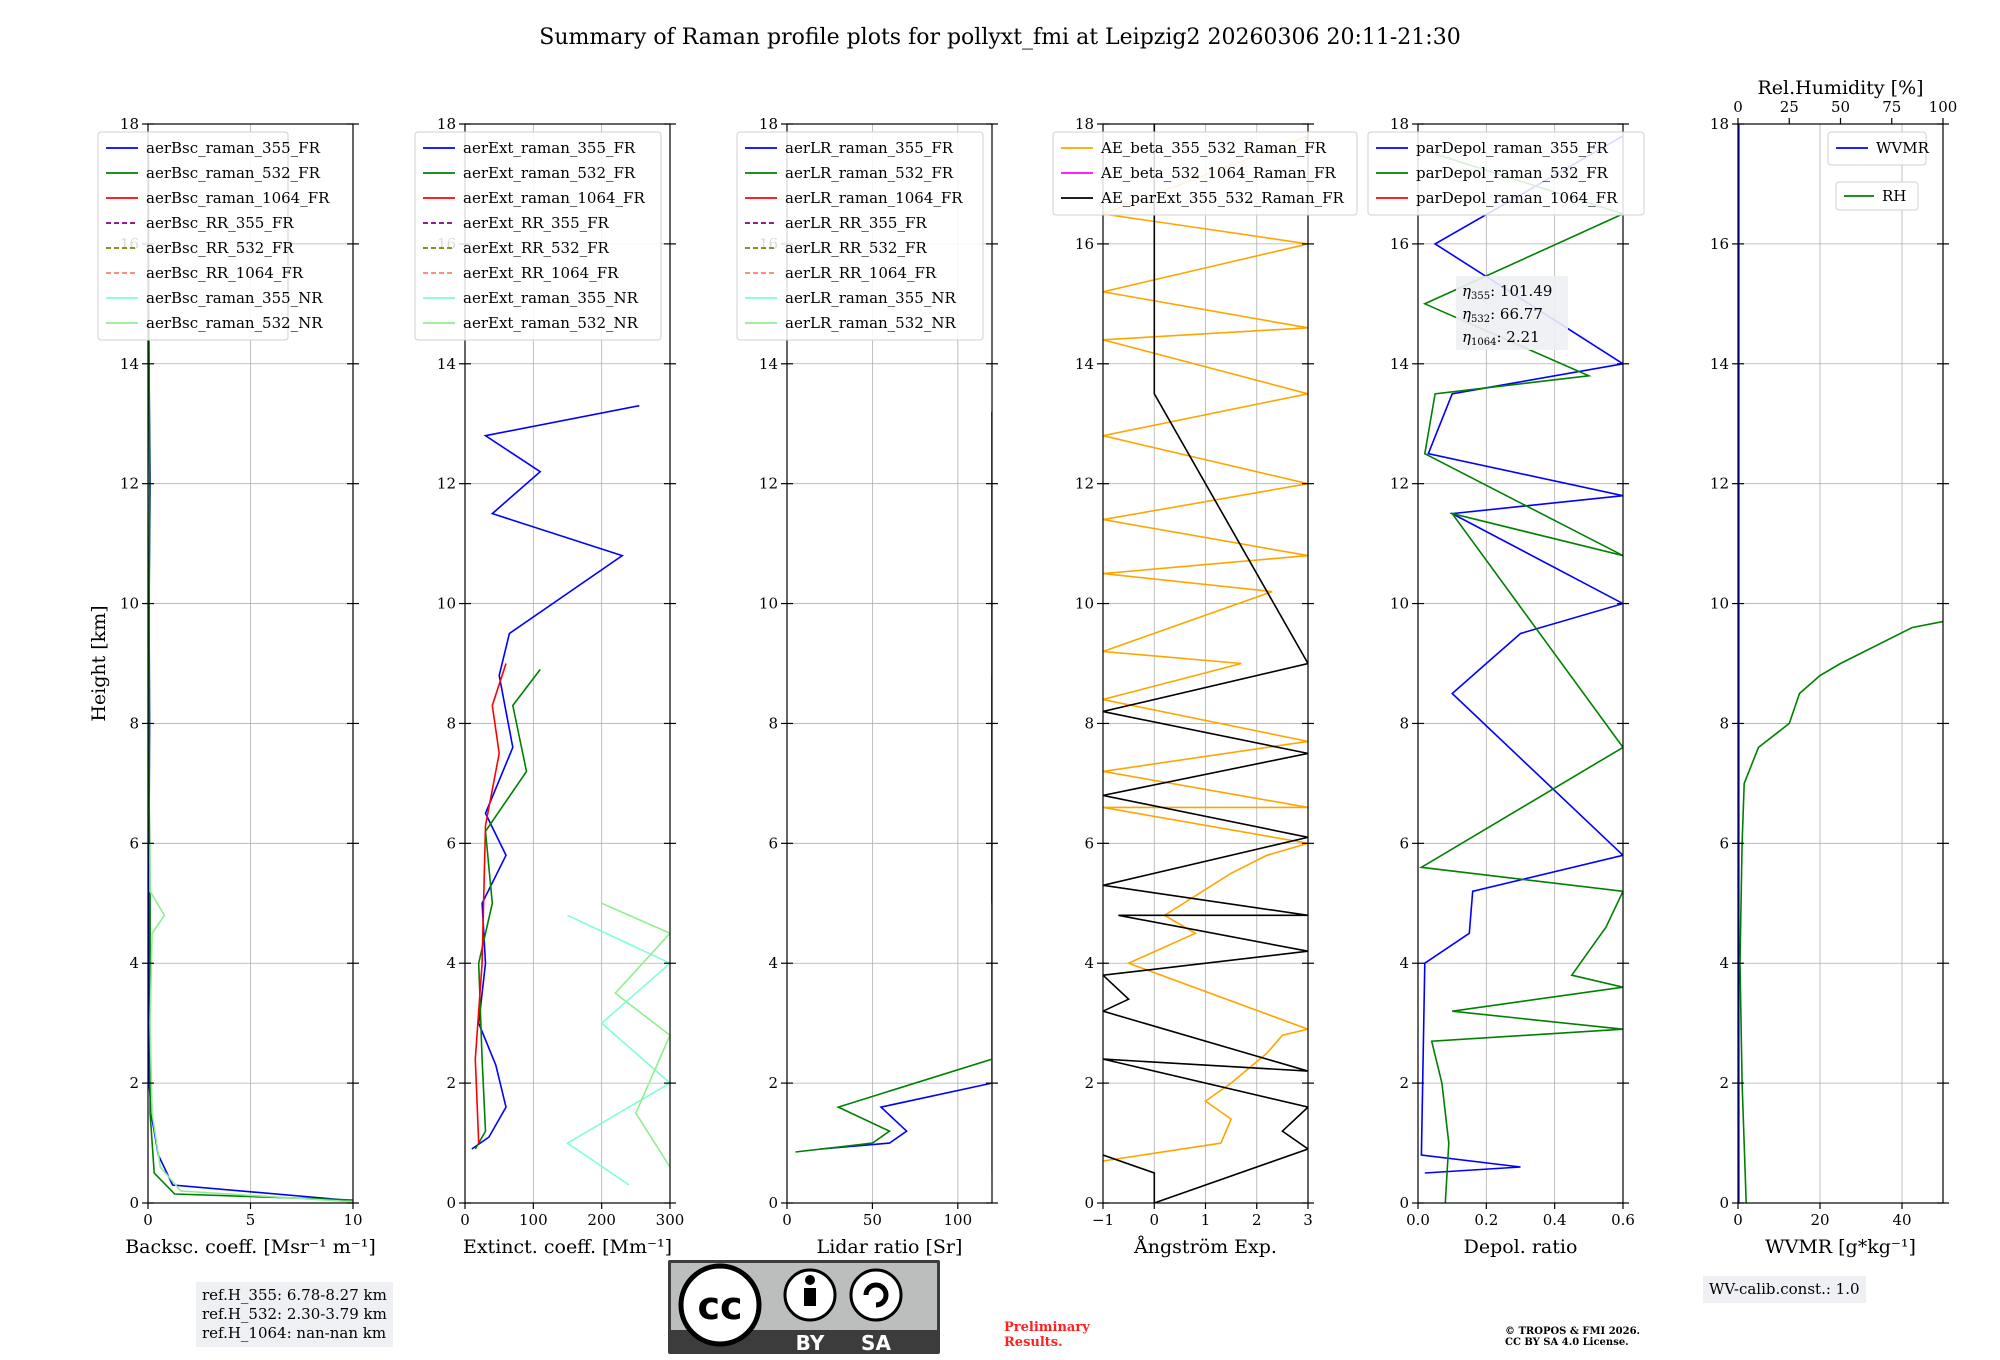 This screenshot has height=1360, width=2000. What do you see at coordinates (1901, 1220) in the screenshot?
I see `xtick-label: 40` at bounding box center [1901, 1220].